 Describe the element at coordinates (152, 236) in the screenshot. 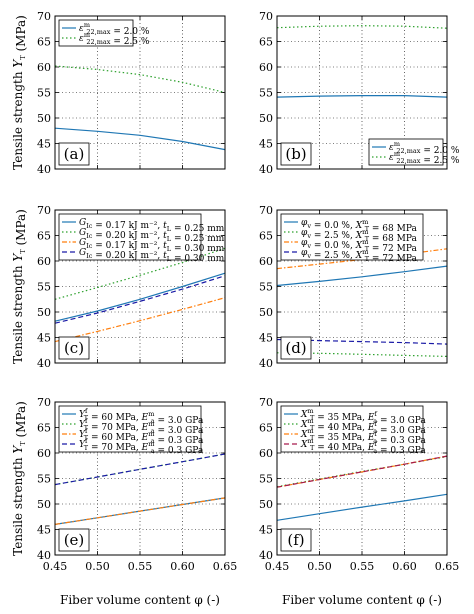

I see `legend-entry: GIc = 0.20 kJ m⁻², tL = 0.25 mm` at that location.